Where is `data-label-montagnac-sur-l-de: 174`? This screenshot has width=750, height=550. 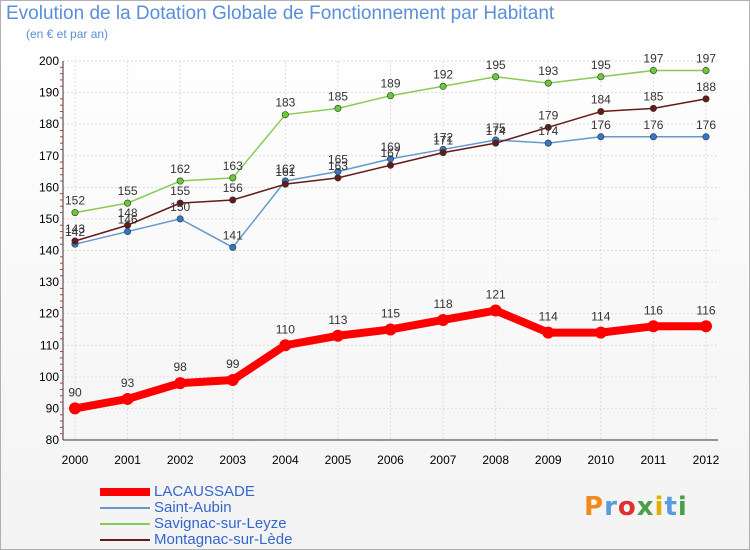 data-label-montagnac-sur-l-de: 174 is located at coordinates (496, 131).